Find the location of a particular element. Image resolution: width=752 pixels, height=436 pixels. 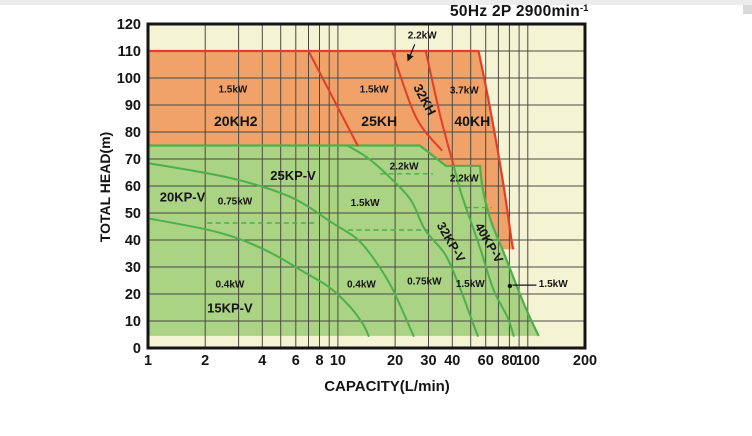

x-tick-label: 40 is located at coordinates (452, 361).